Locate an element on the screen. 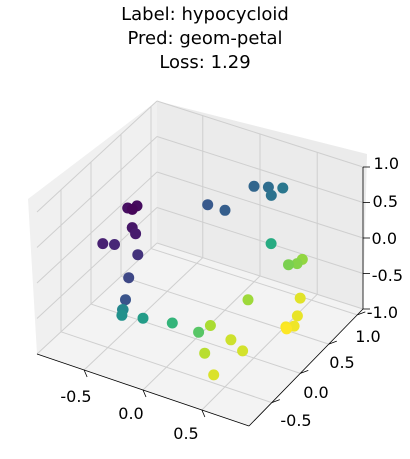 The height and width of the screenshot is (459, 410). title-line-loss: Loss: 1.29 is located at coordinates (205, 62).